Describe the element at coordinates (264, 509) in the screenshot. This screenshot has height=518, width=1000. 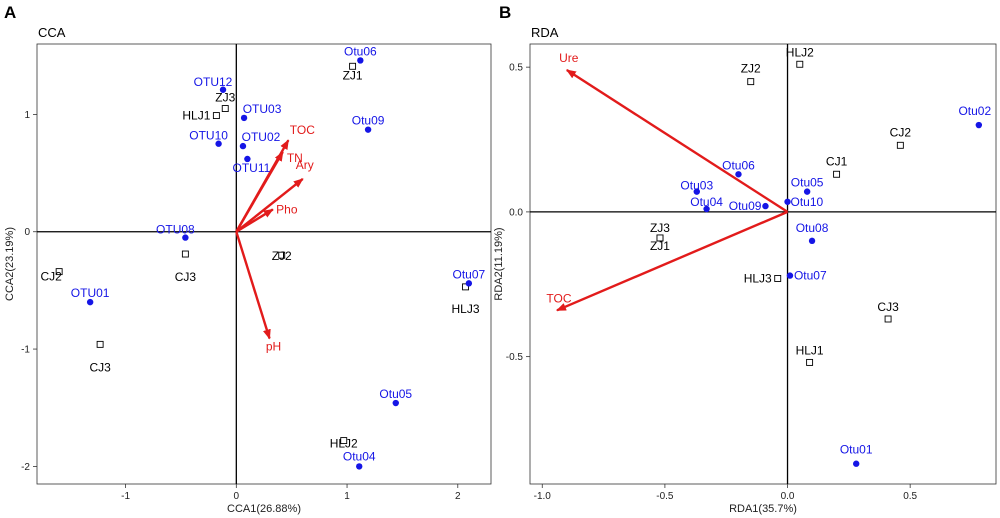
I see `panel-a-x-axis-label: CCA1(26.88%)` at that location.